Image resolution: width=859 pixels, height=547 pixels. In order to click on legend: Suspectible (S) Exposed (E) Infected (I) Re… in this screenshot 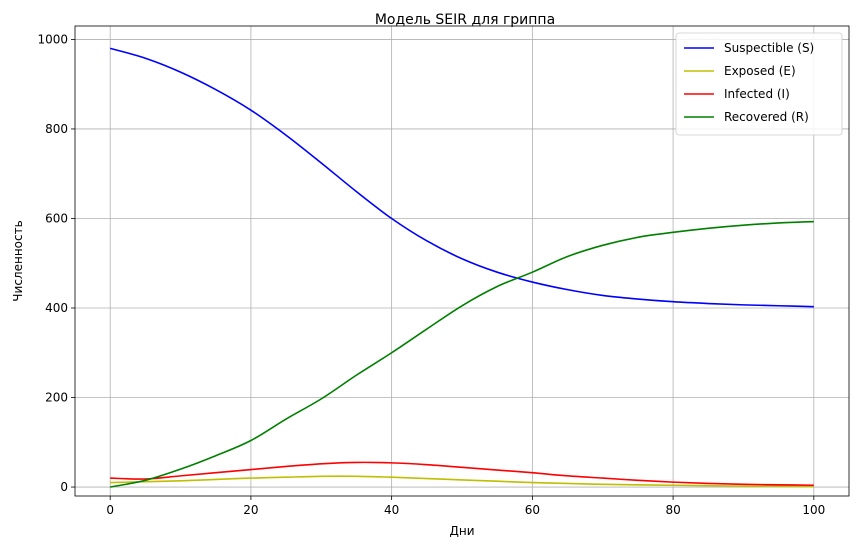, I will do `click(759, 84)`.